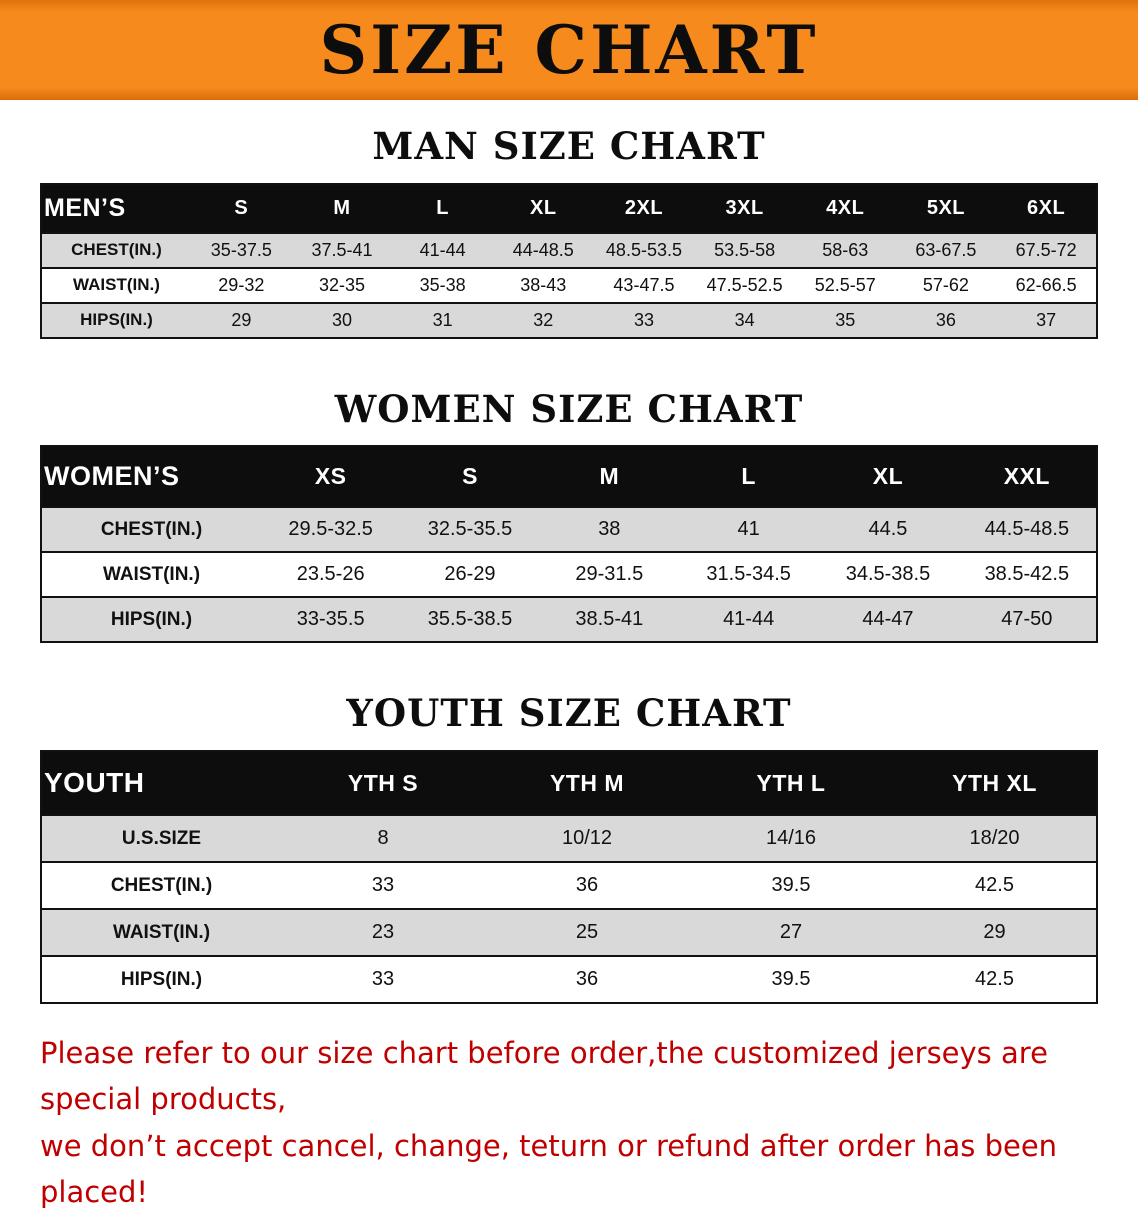 The width and height of the screenshot is (1138, 1216). Describe the element at coordinates (888, 529) in the screenshot. I see `size-value-cell: 44.5` at that location.